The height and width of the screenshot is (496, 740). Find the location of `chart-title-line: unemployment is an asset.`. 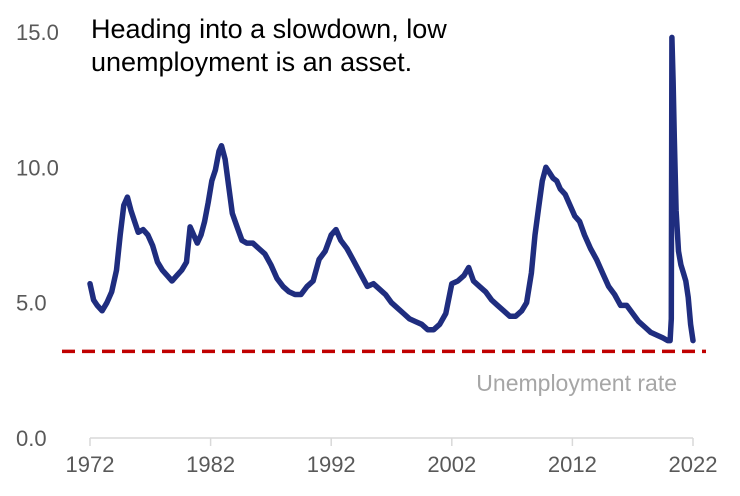

chart-title-line: unemployment is an asset. is located at coordinates (251, 62).